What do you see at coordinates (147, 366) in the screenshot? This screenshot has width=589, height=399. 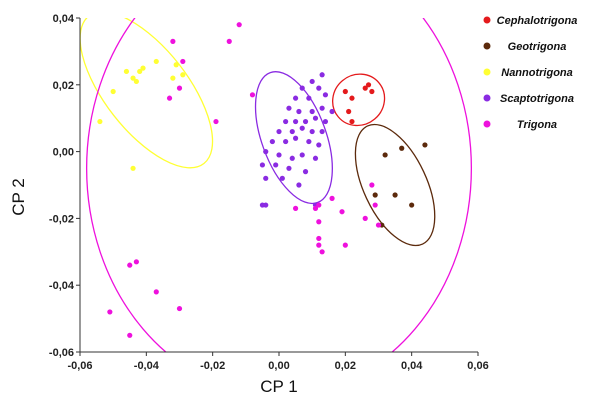 I see `x-tick-label: -0,04` at bounding box center [147, 366].